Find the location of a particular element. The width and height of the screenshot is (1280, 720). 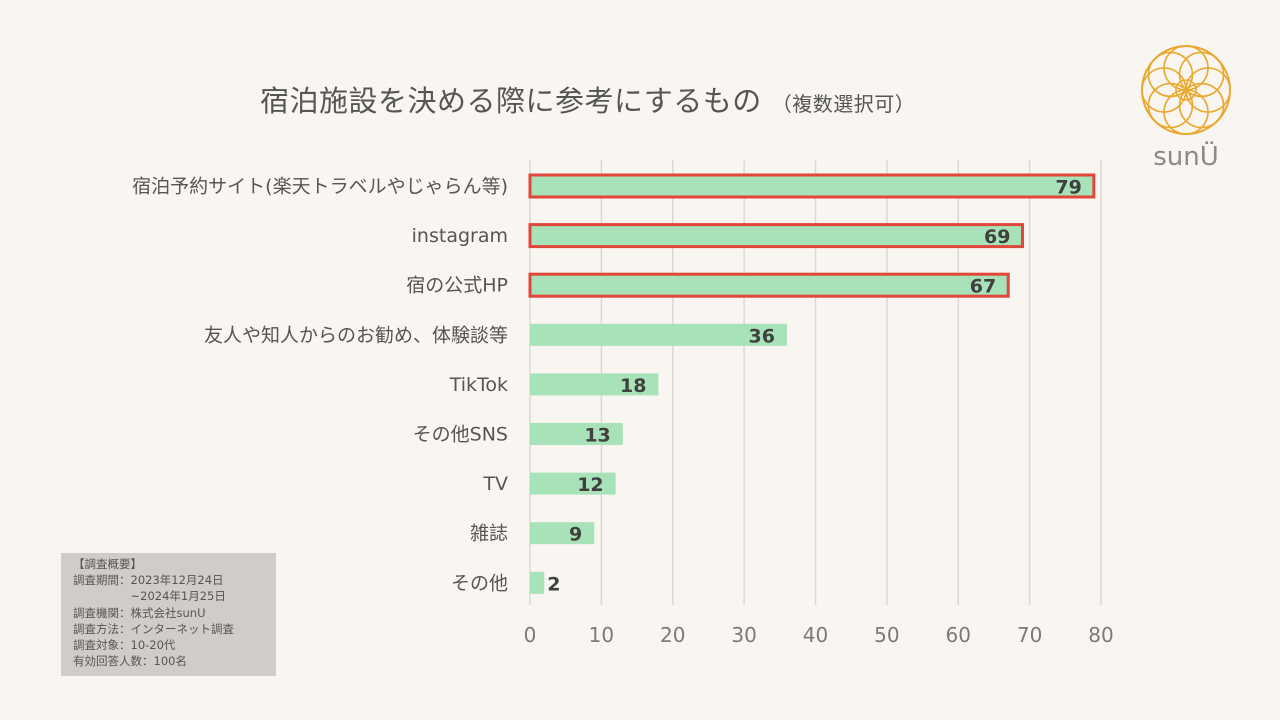

x-tick-label: 0 is located at coordinates (530, 635).